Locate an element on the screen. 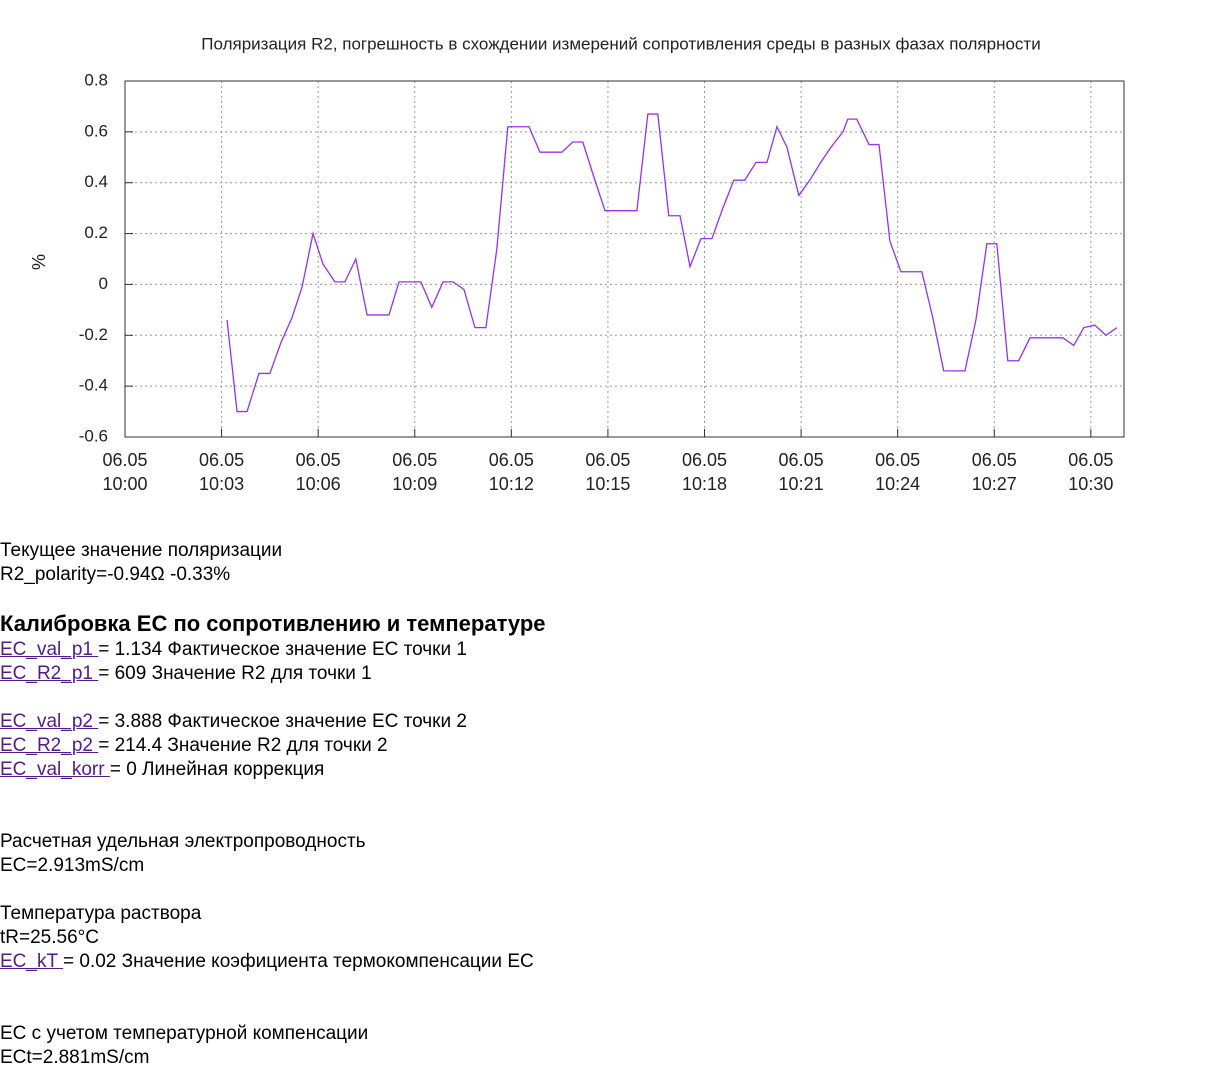 This screenshot has height=1078, width=1222. param-link: EC_kT is located at coordinates (32, 961).